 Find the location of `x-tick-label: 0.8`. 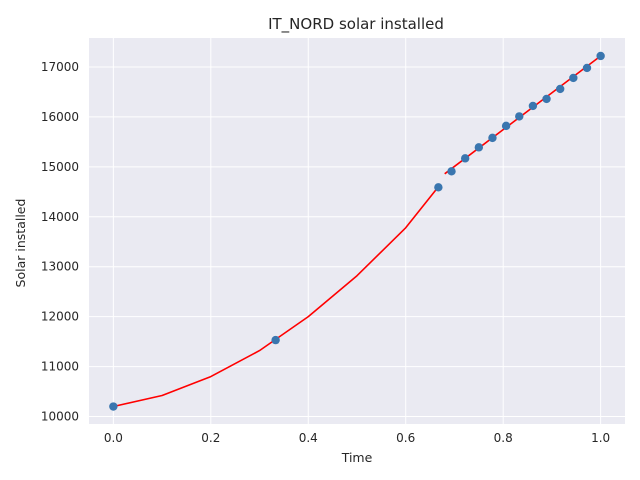

x-tick-label: 0.8 is located at coordinates (503, 438).